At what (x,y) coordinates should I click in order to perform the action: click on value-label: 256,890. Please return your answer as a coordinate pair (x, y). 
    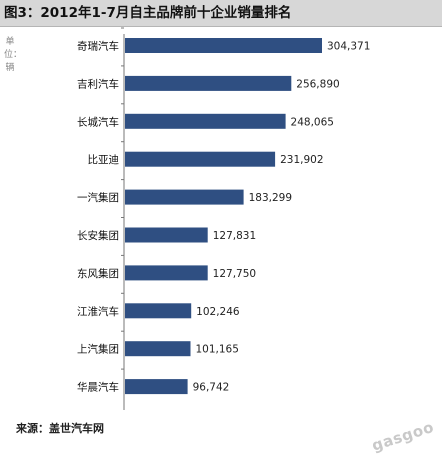
    Looking at the image, I should click on (317, 84).